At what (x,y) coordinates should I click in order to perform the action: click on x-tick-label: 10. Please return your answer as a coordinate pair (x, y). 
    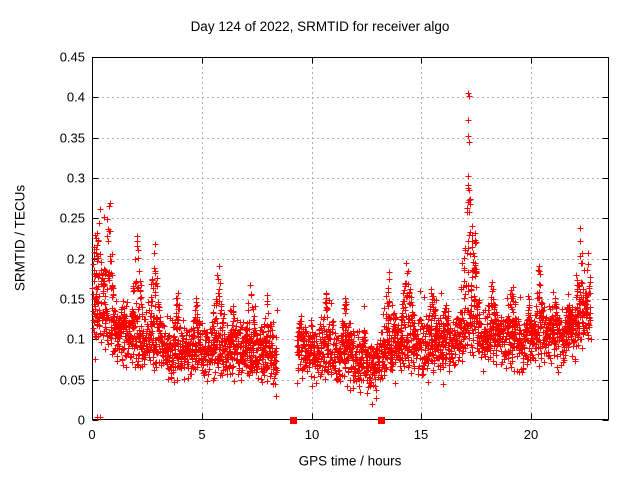
    Looking at the image, I should click on (312, 434).